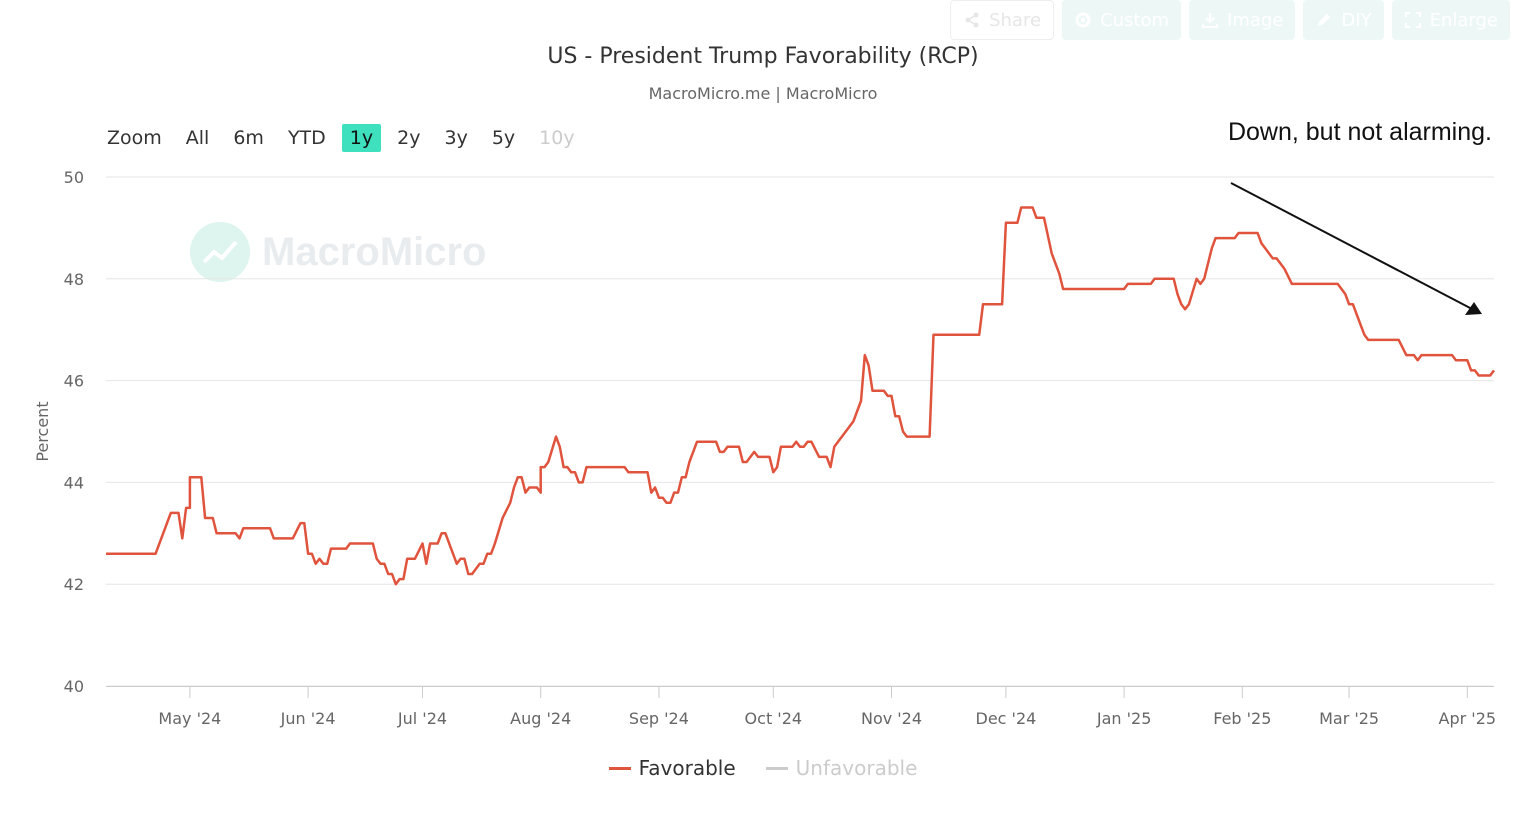 The width and height of the screenshot is (1526, 814). I want to click on y-tick-label: 44, so click(74, 482).